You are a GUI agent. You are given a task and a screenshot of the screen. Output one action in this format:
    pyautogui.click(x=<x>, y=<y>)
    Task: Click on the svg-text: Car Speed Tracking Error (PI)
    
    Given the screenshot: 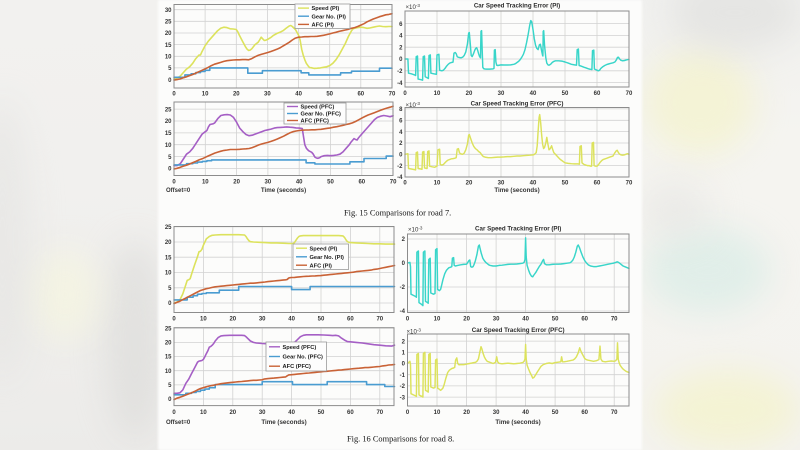 What is the action you would take?
    pyautogui.click(x=517, y=6)
    